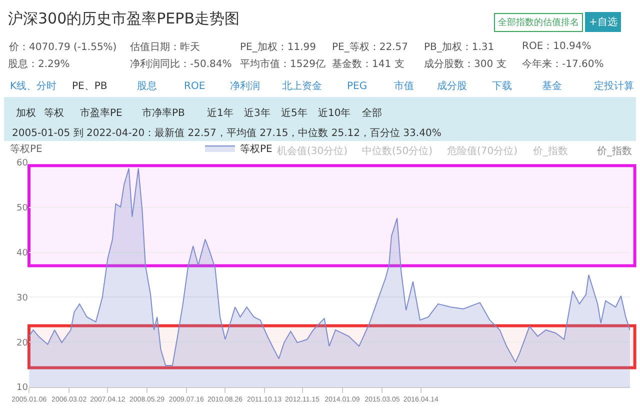  What do you see at coordinates (370, 47) in the screenshot?
I see `text: PE_等权：22.57` at bounding box center [370, 47].